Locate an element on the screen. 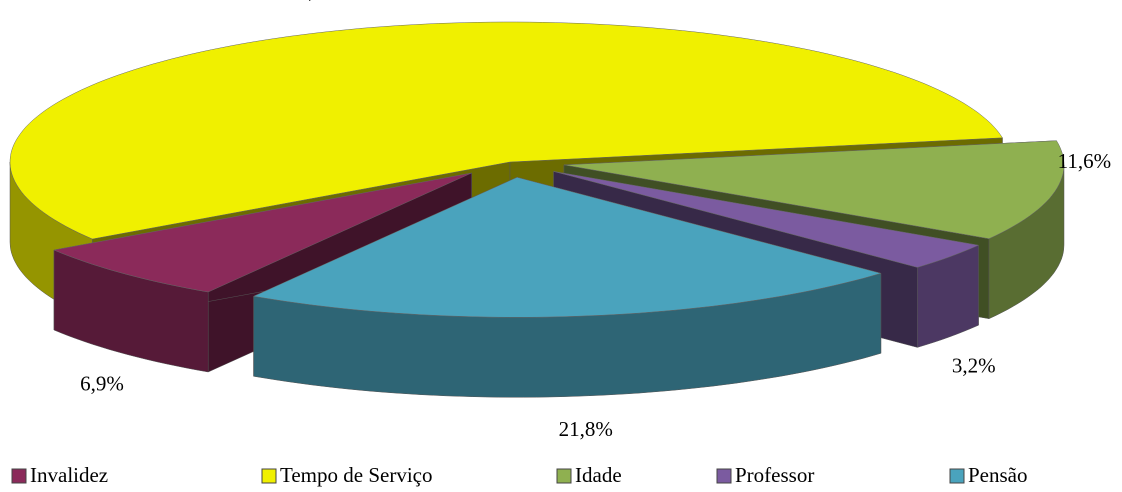  legend-label: Pensão is located at coordinates (998, 475).